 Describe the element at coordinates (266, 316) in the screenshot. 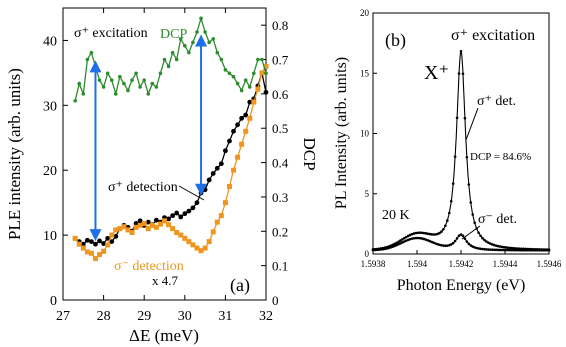

I see `panel-a-xtick-label: 32` at that location.